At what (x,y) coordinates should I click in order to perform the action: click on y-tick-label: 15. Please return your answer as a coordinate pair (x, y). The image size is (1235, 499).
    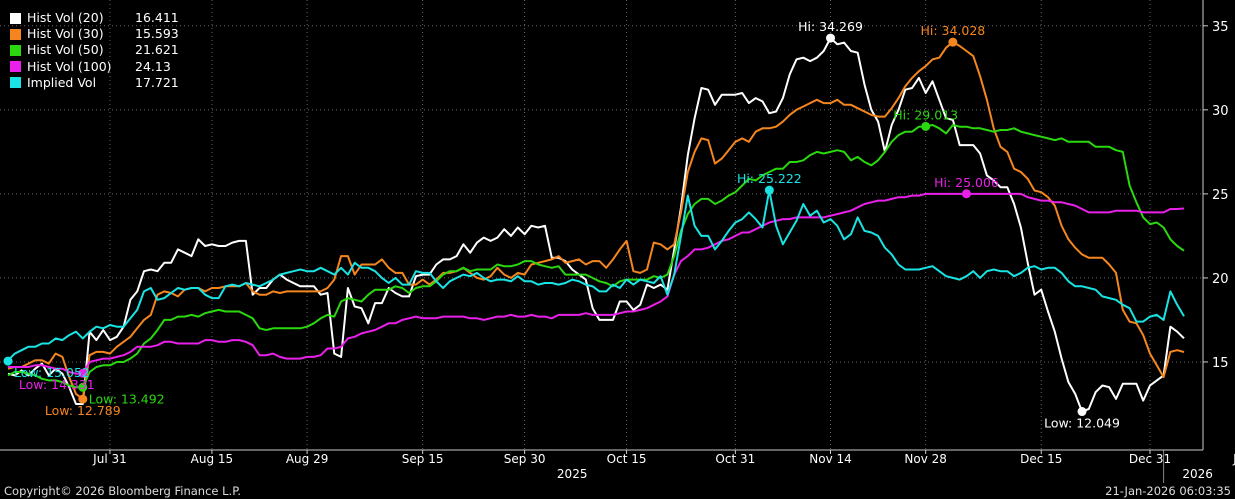
    Looking at the image, I should click on (1220, 363).